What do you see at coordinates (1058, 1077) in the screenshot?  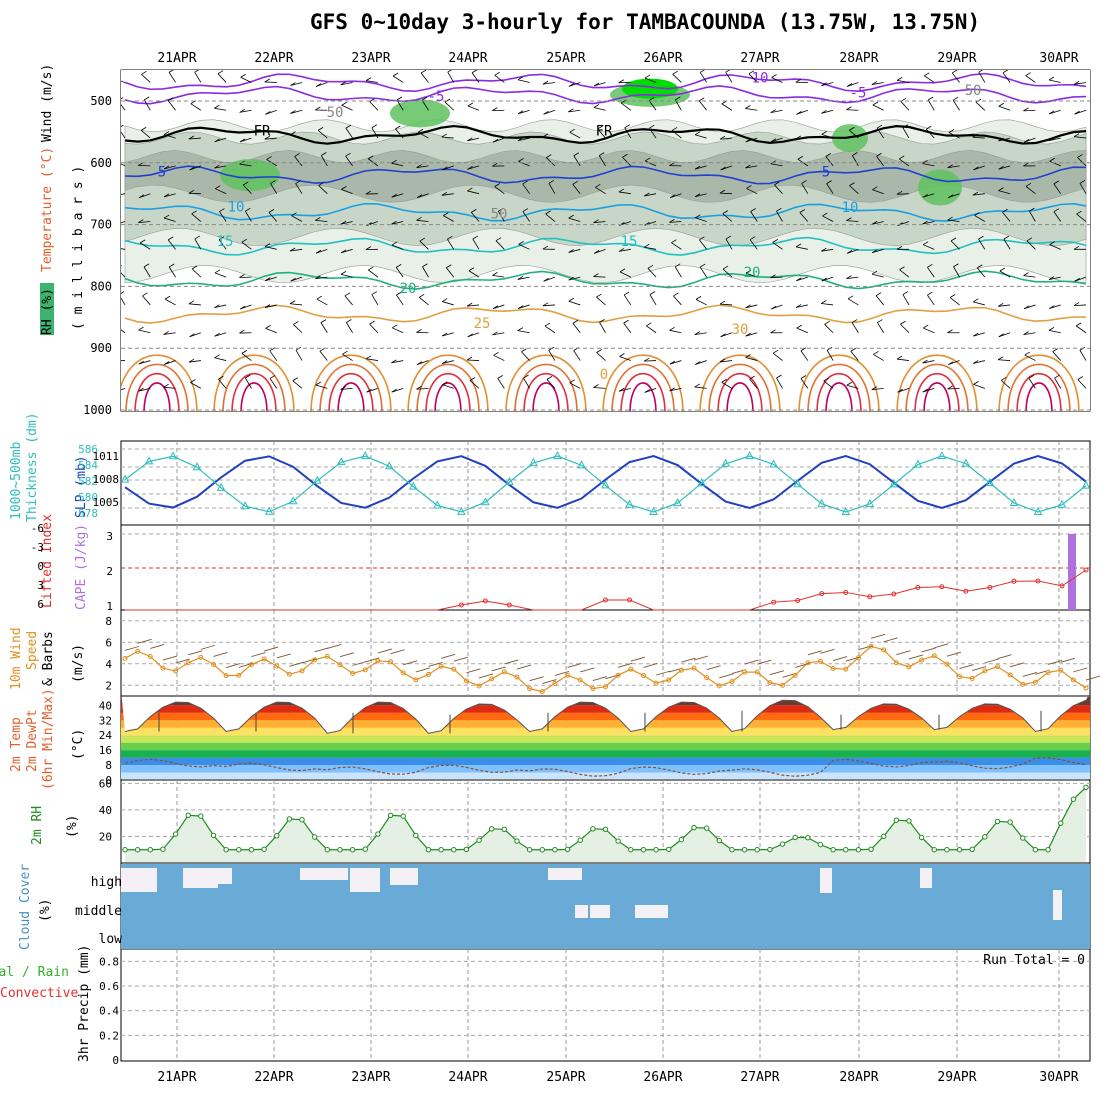 I see `date-label-bottom: 30APR` at bounding box center [1058, 1077].